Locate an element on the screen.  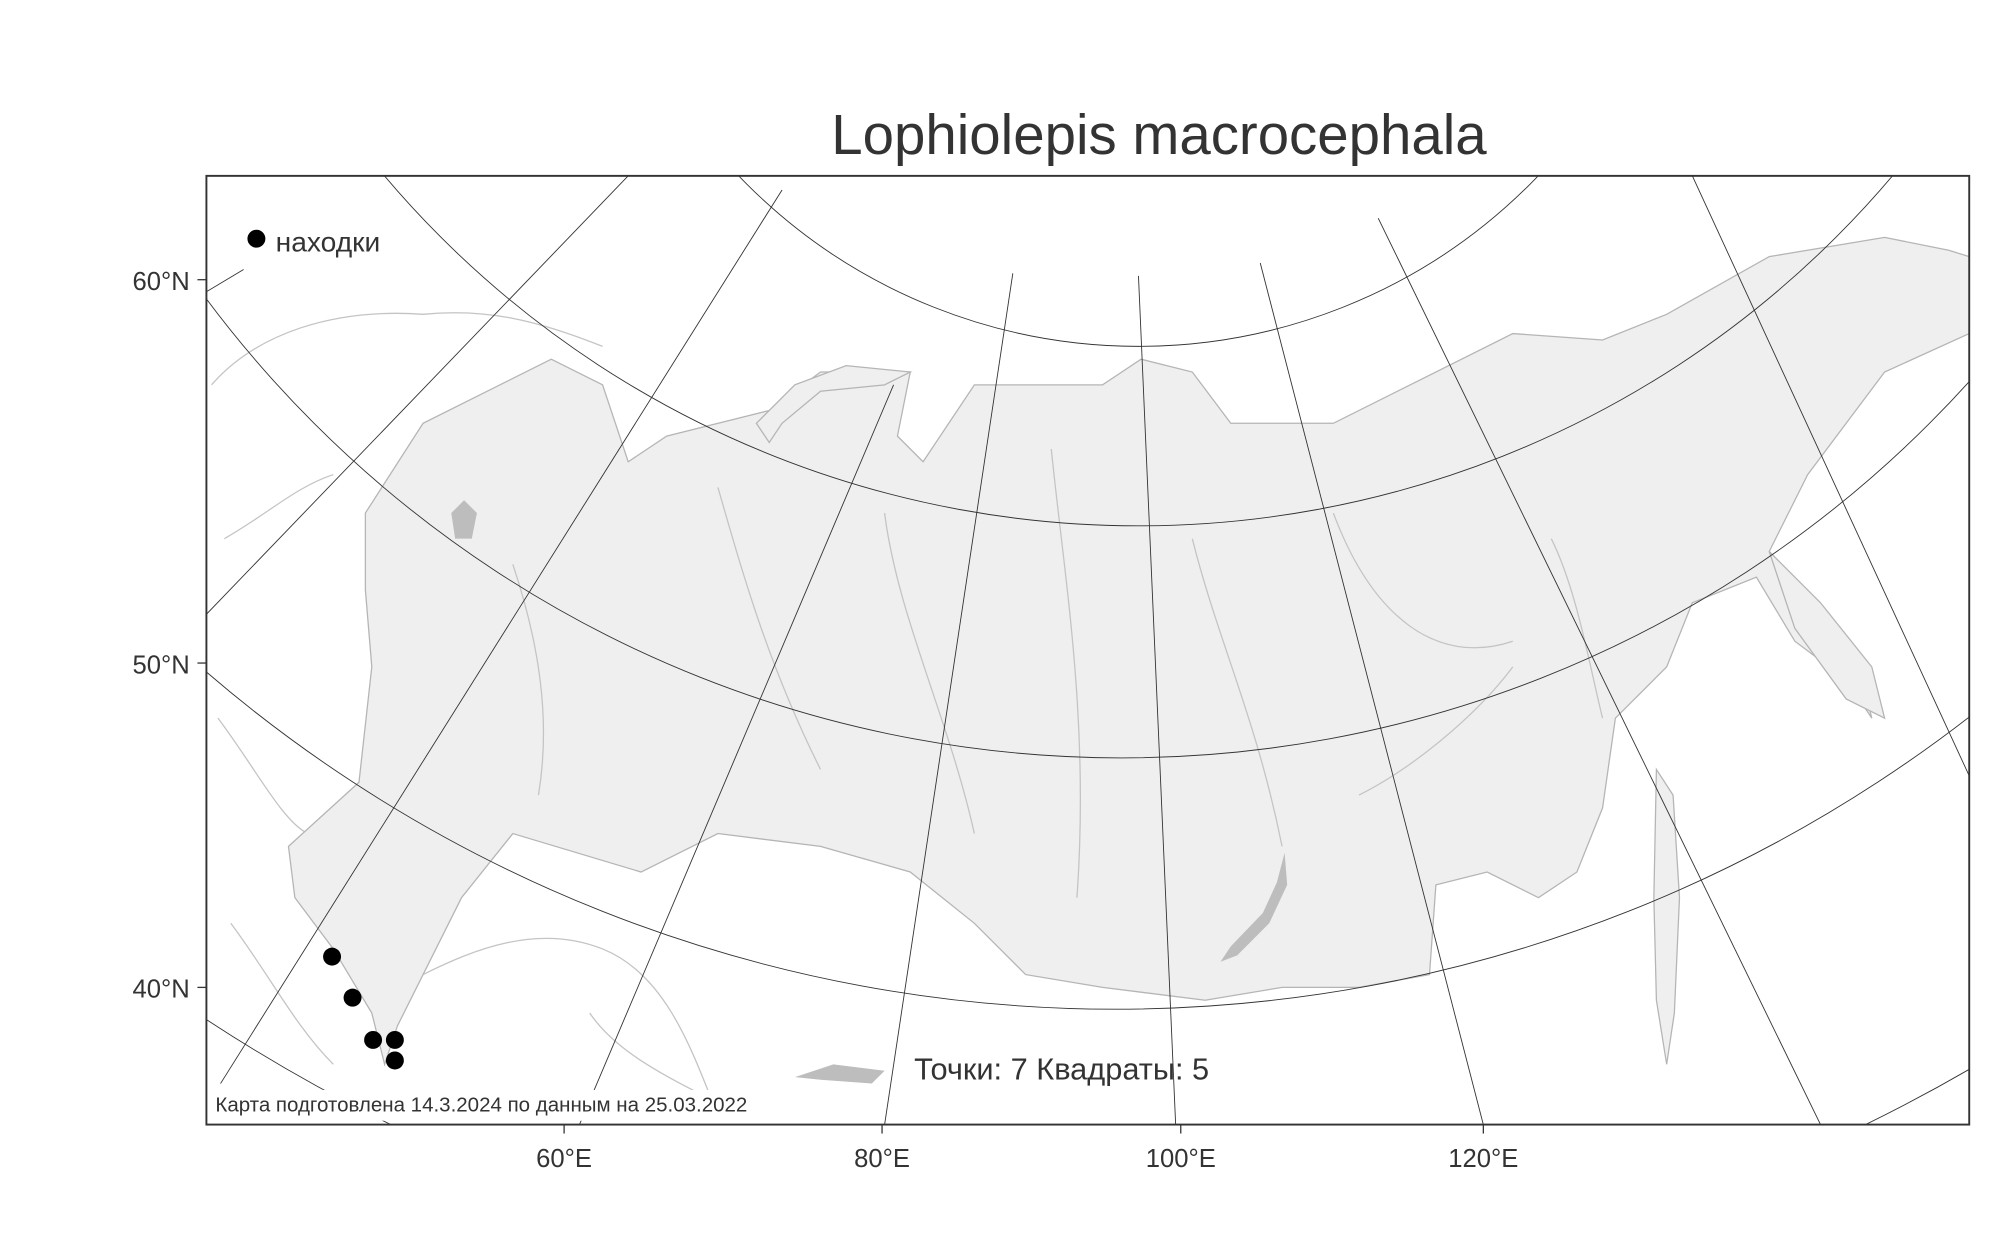
y-axis: 60°N 50°N 40°N is located at coordinates (169, 636).